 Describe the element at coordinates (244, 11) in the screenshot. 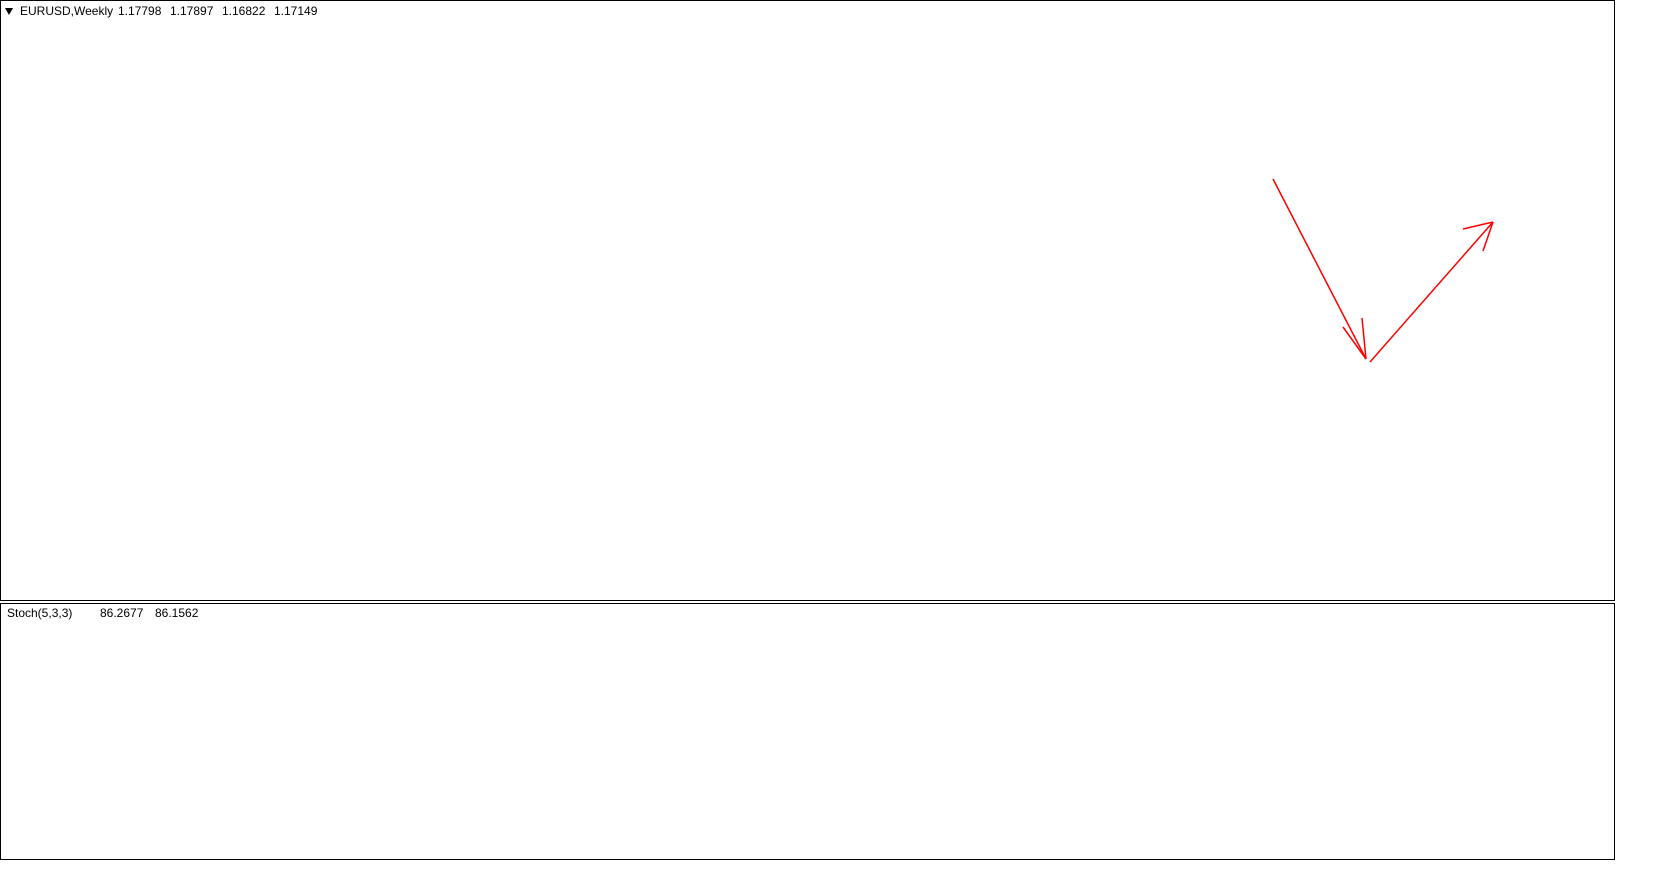

I see `ohlc-low: 1.16822` at that location.